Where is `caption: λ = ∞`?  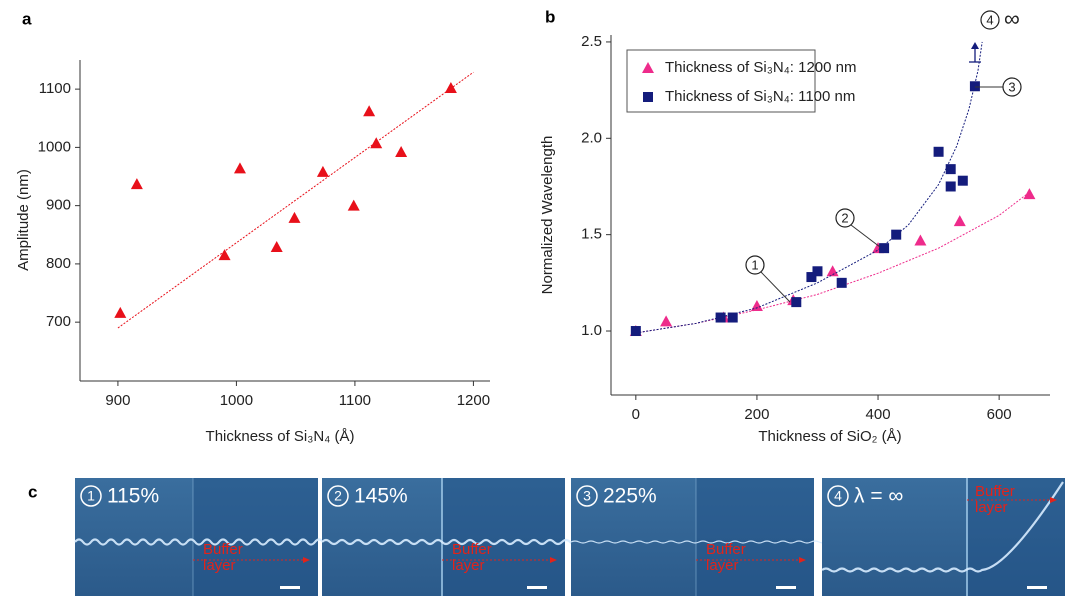
caption: λ = ∞ is located at coordinates (878, 496).